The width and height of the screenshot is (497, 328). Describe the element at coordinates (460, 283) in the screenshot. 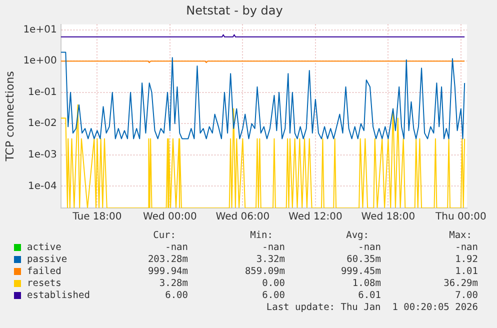

I see `text: 36.29m` at that location.